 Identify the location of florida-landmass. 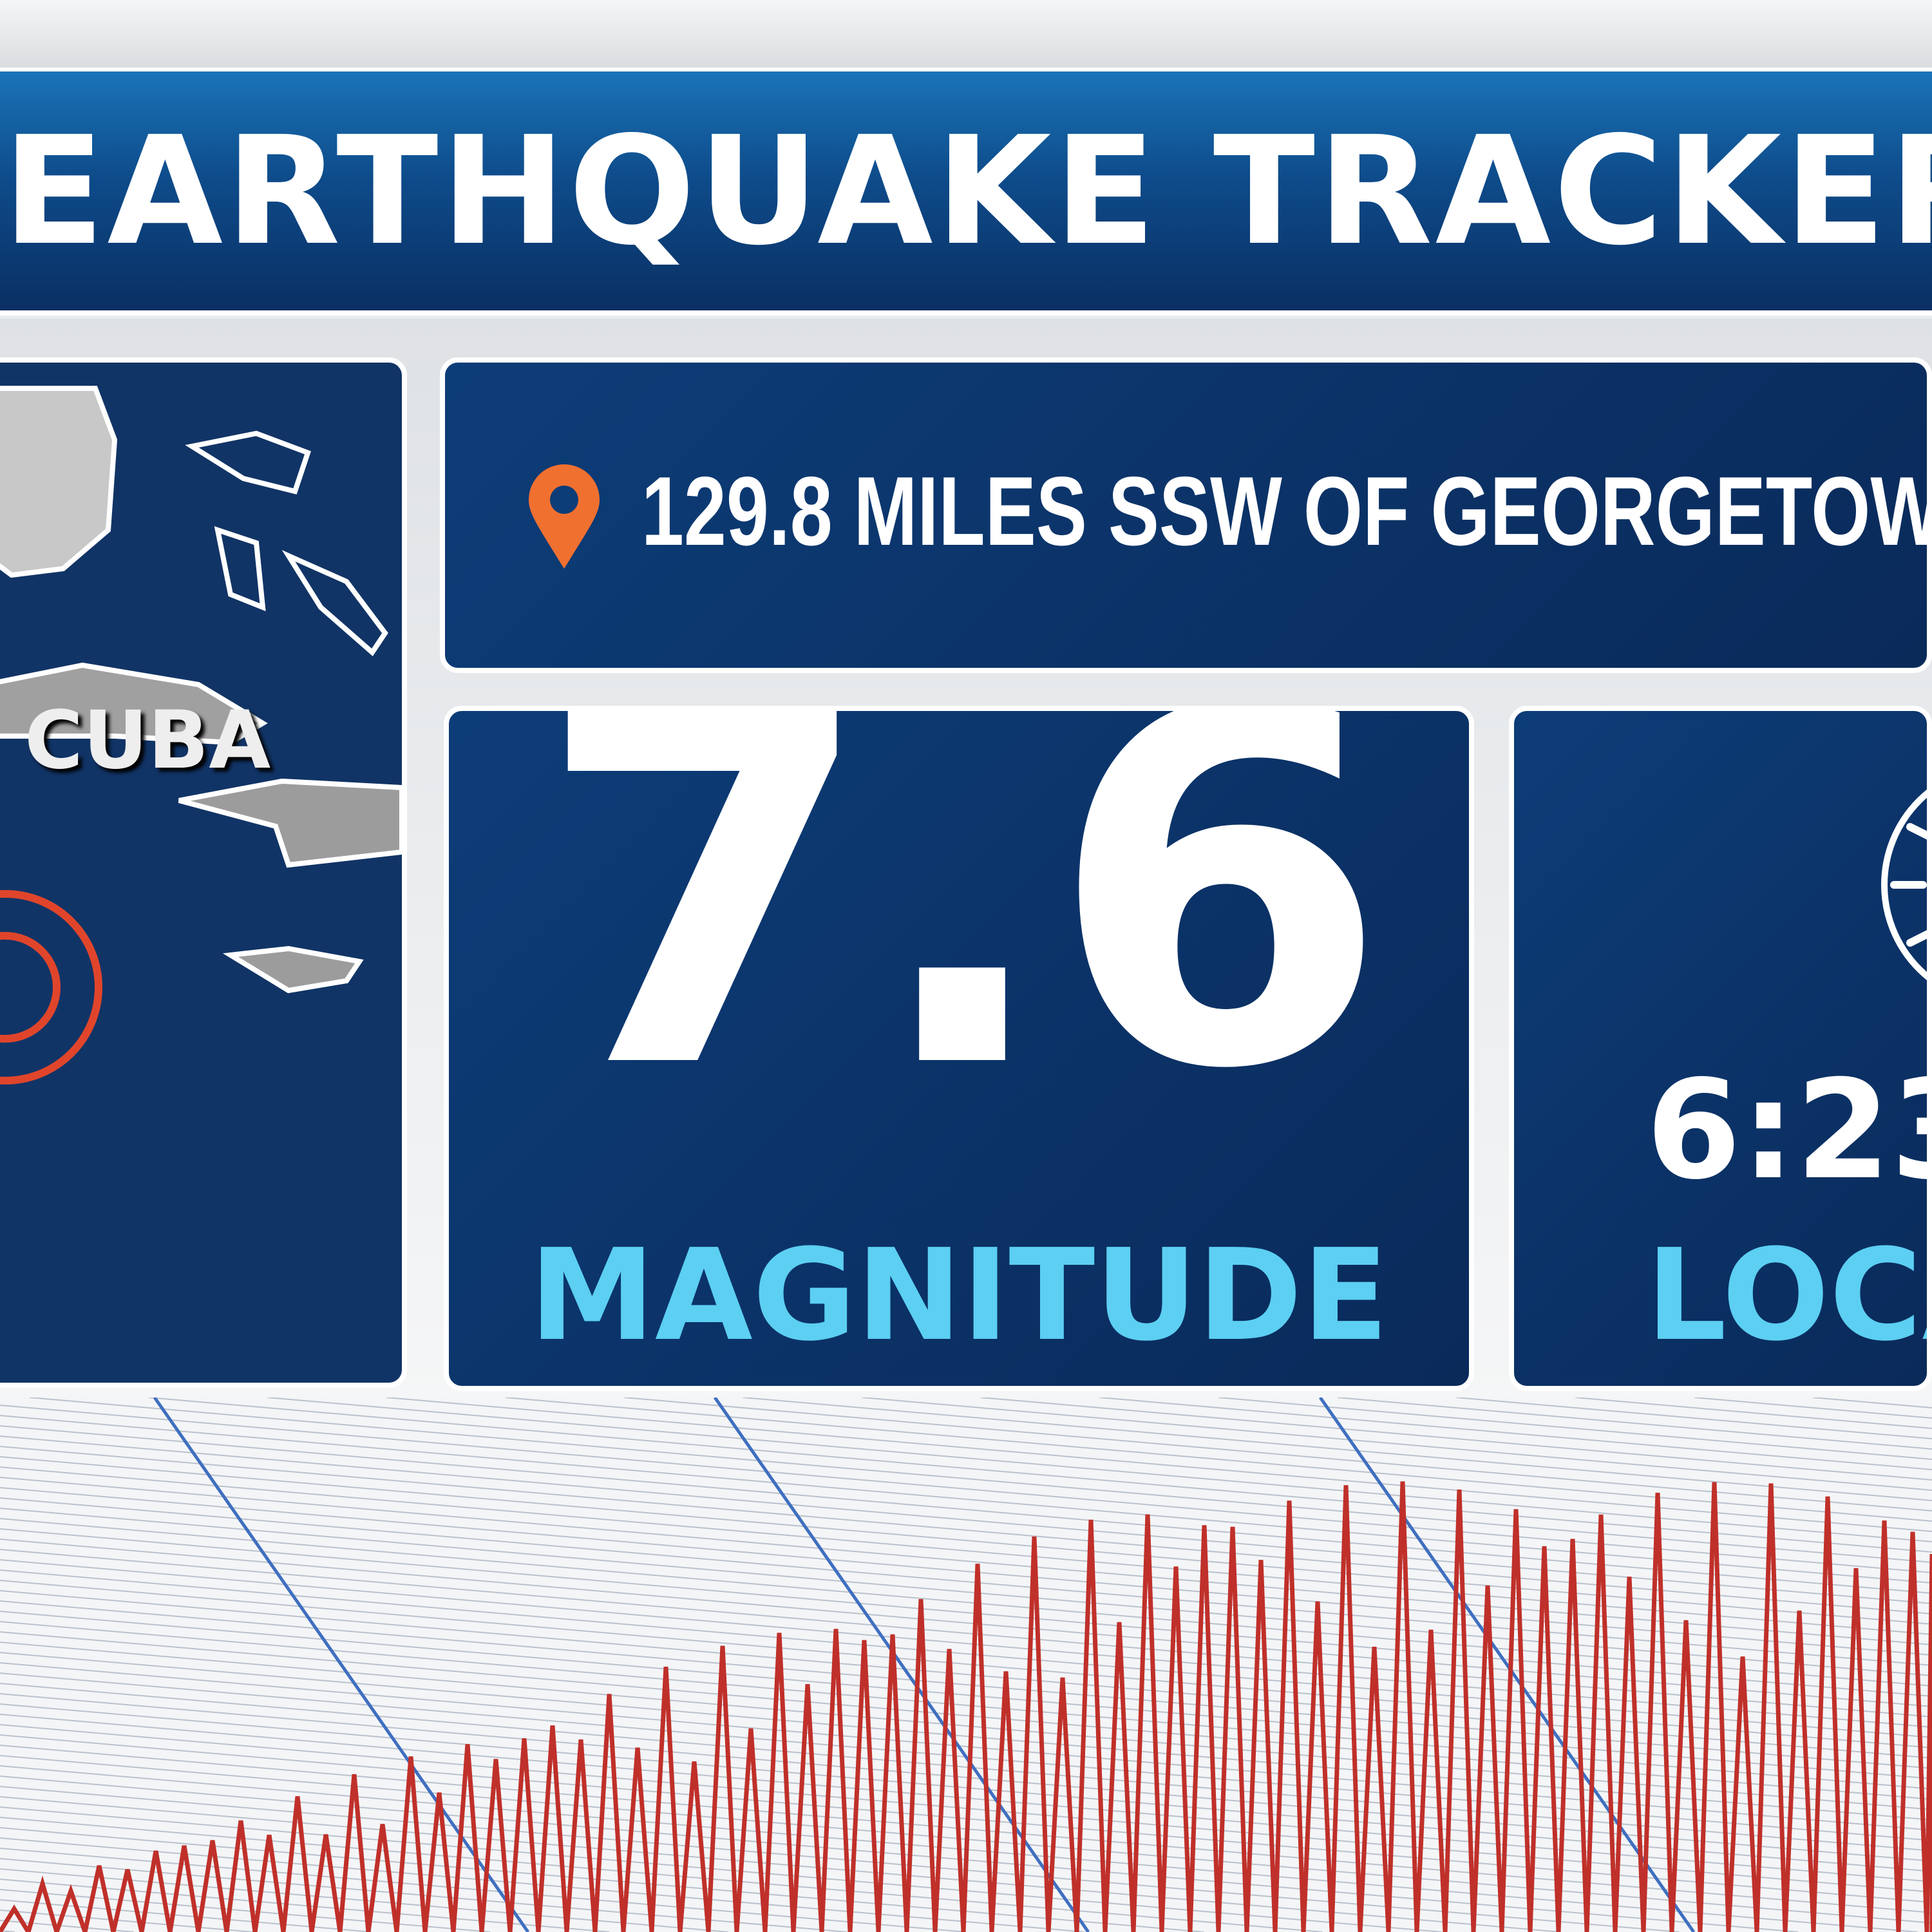
(59, 482).